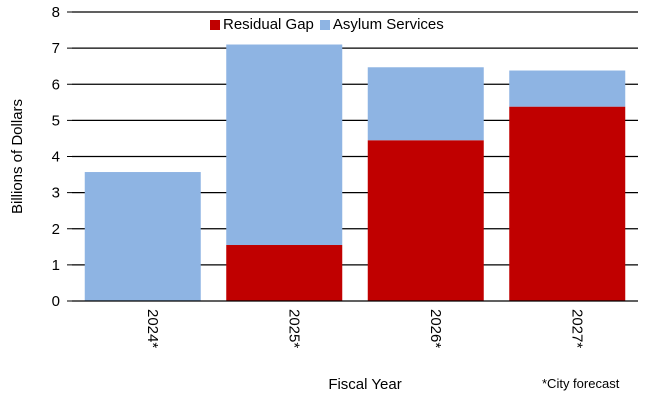 The image size is (648, 396). What do you see at coordinates (56, 48) in the screenshot?
I see `y-tick-label: 7` at bounding box center [56, 48].